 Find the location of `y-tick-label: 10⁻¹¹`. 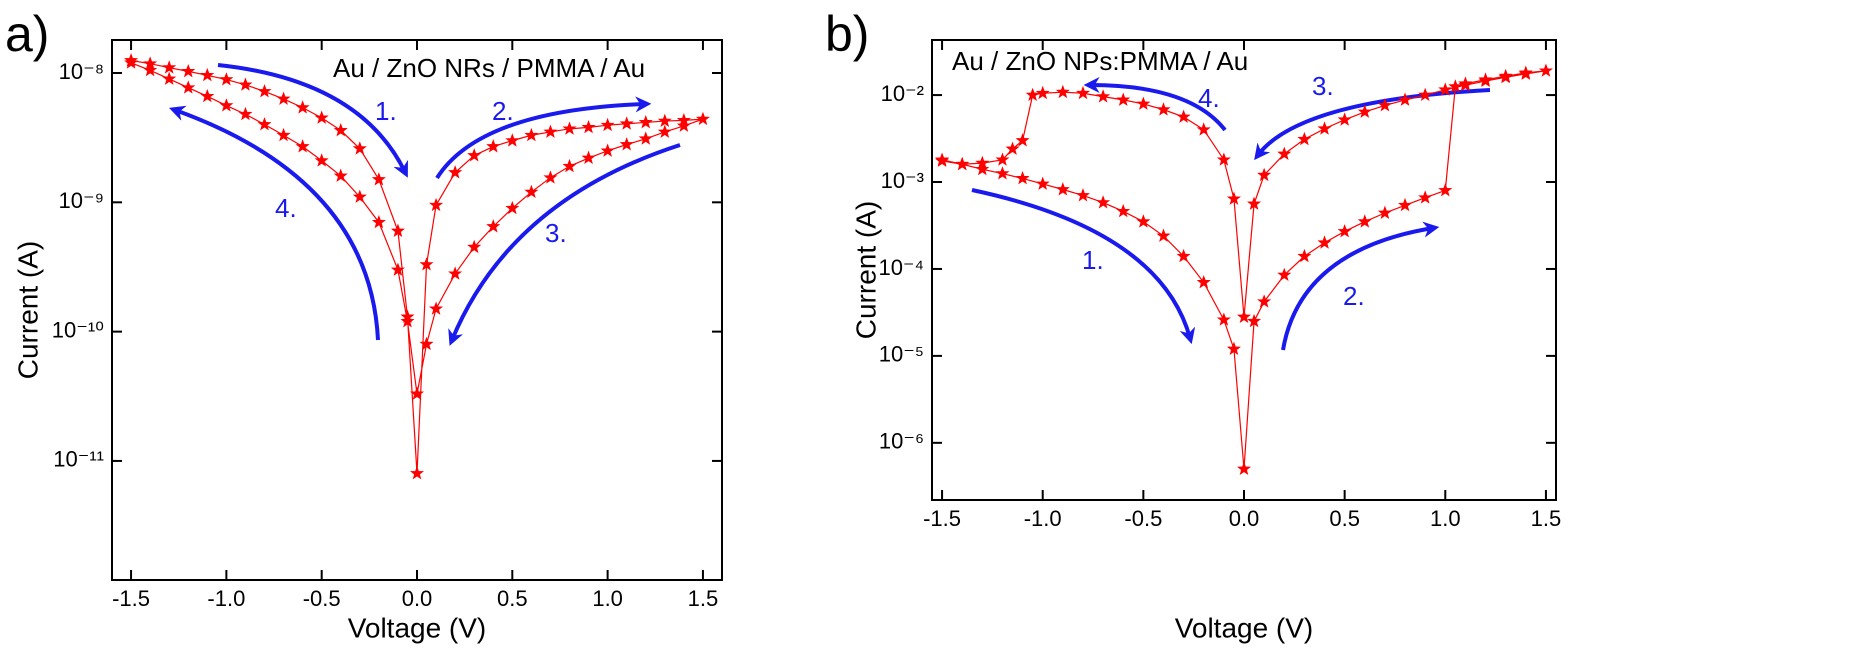

y-tick-label: 10⁻¹¹ is located at coordinates (78, 459).